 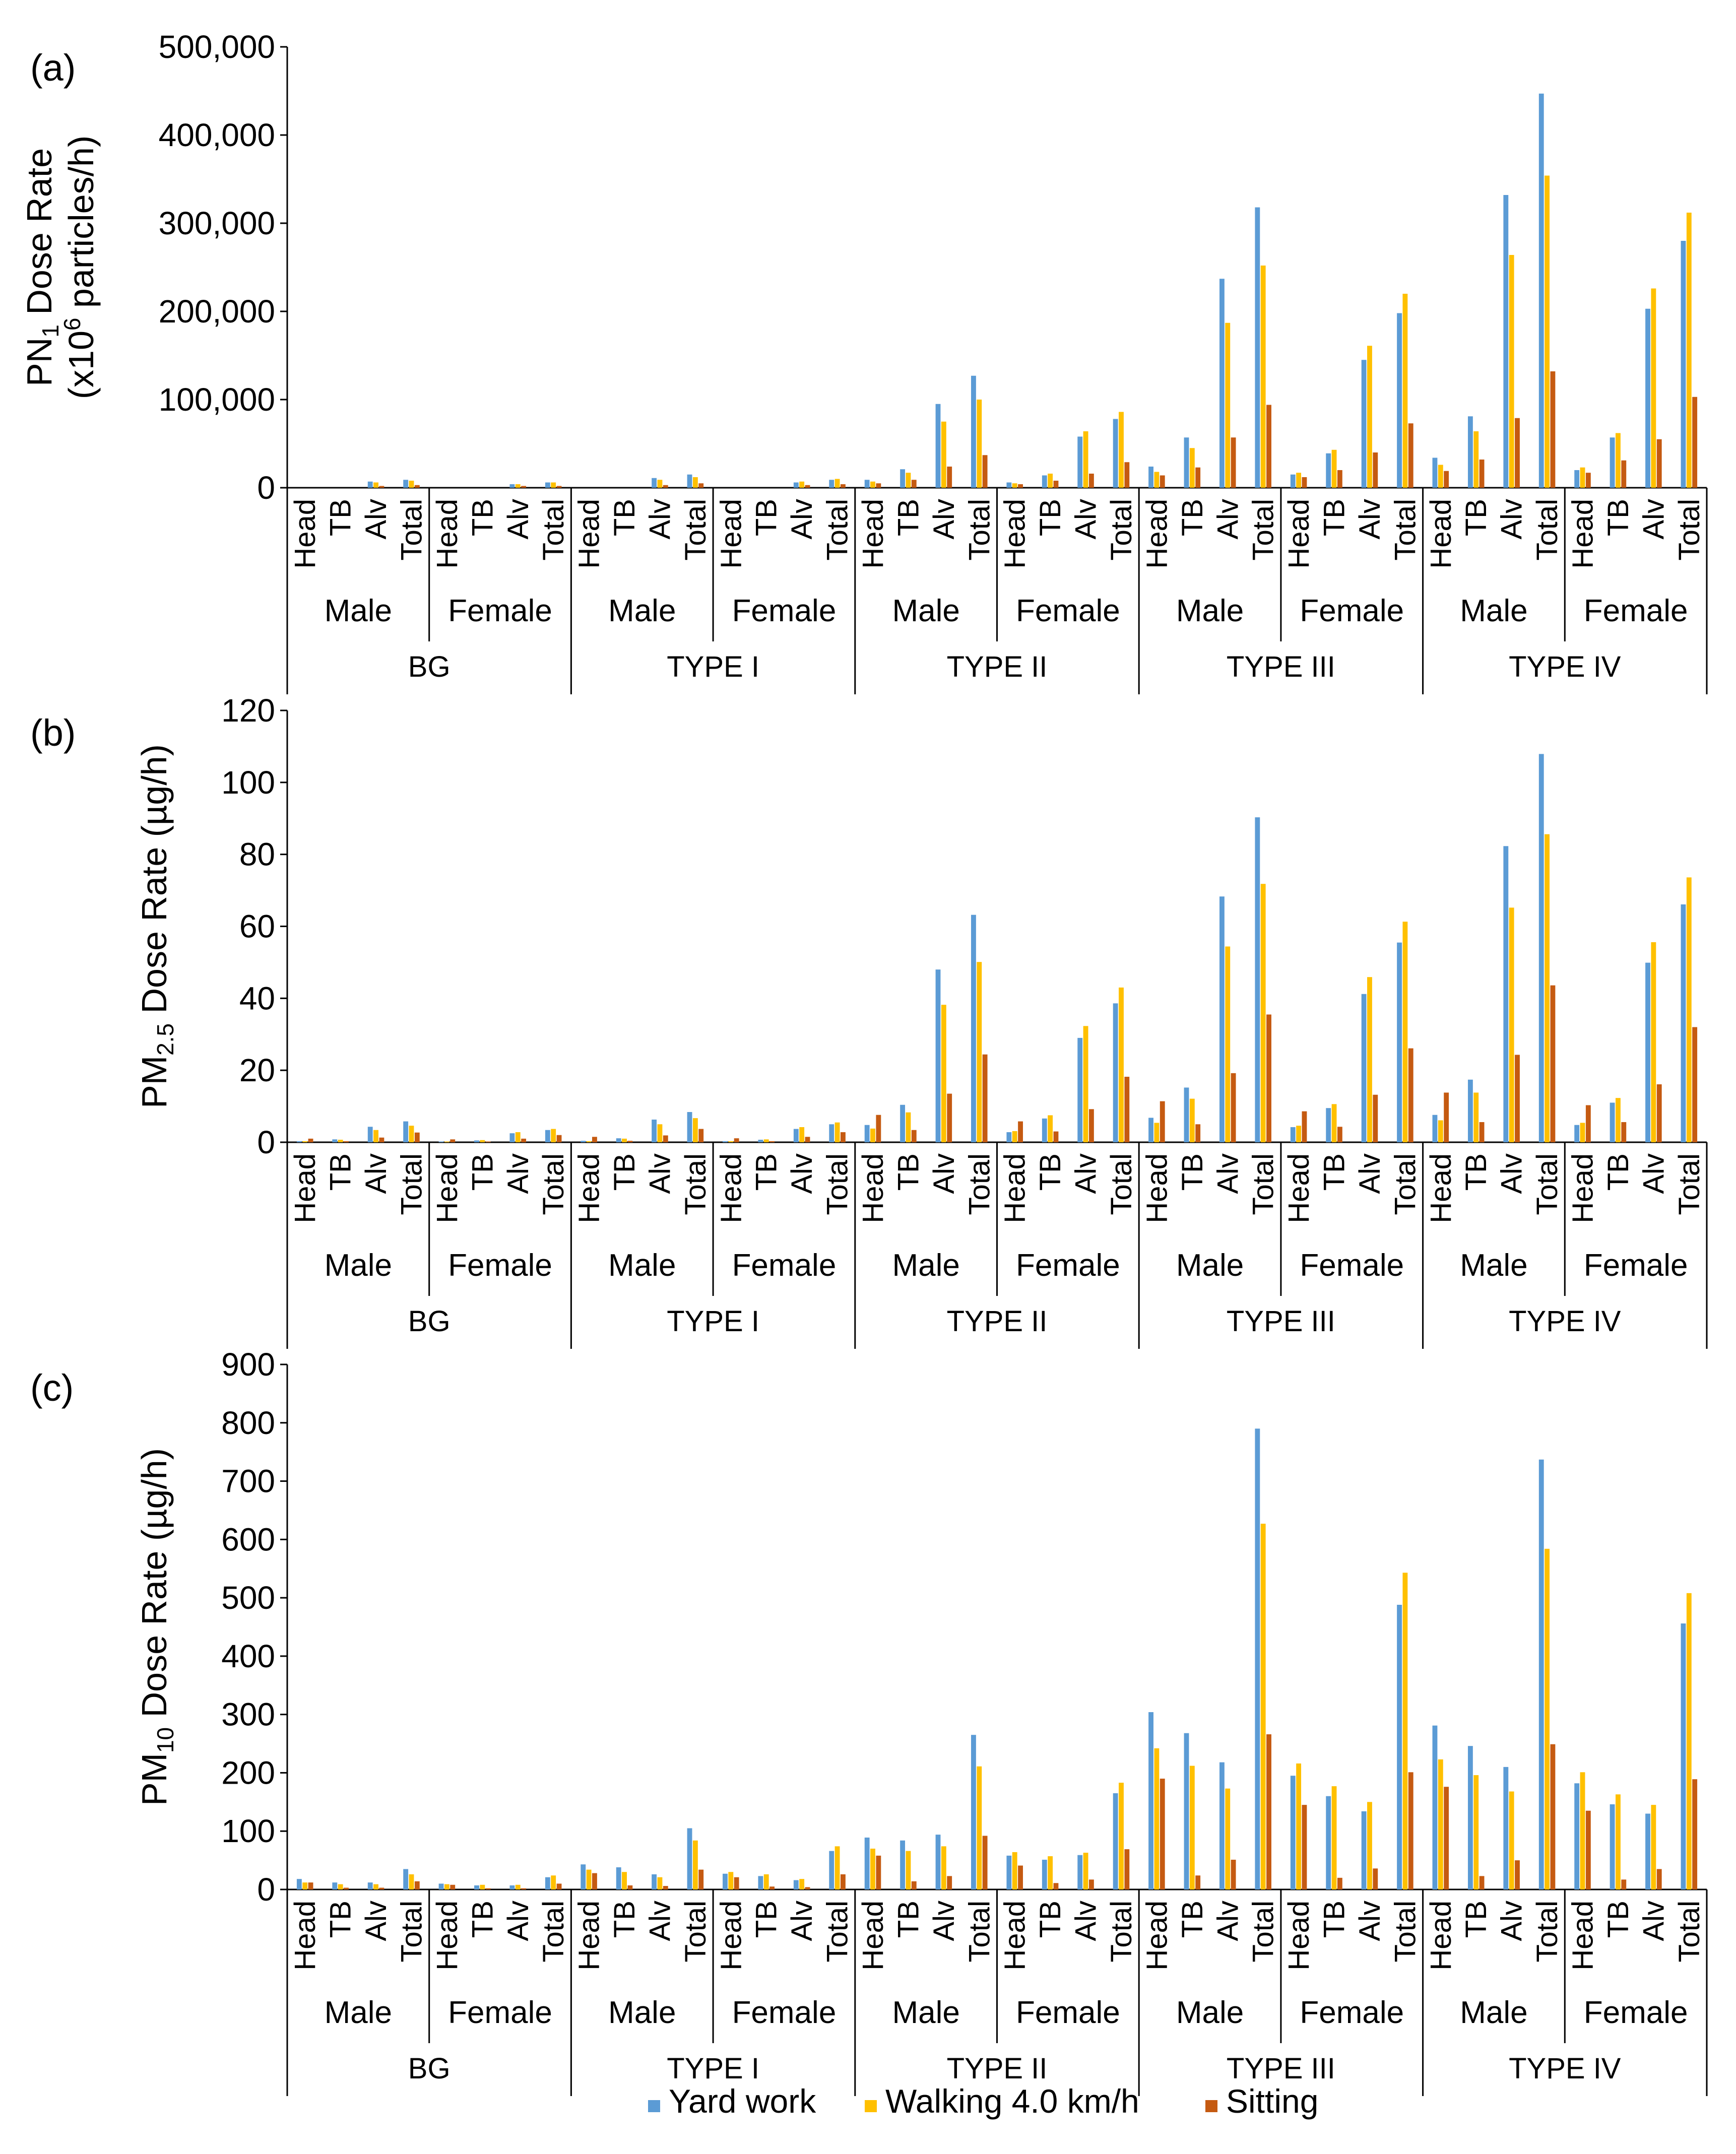 What do you see at coordinates (997, 666) in the screenshot?
I see `group-label-type-ii: TYPE II` at bounding box center [997, 666].